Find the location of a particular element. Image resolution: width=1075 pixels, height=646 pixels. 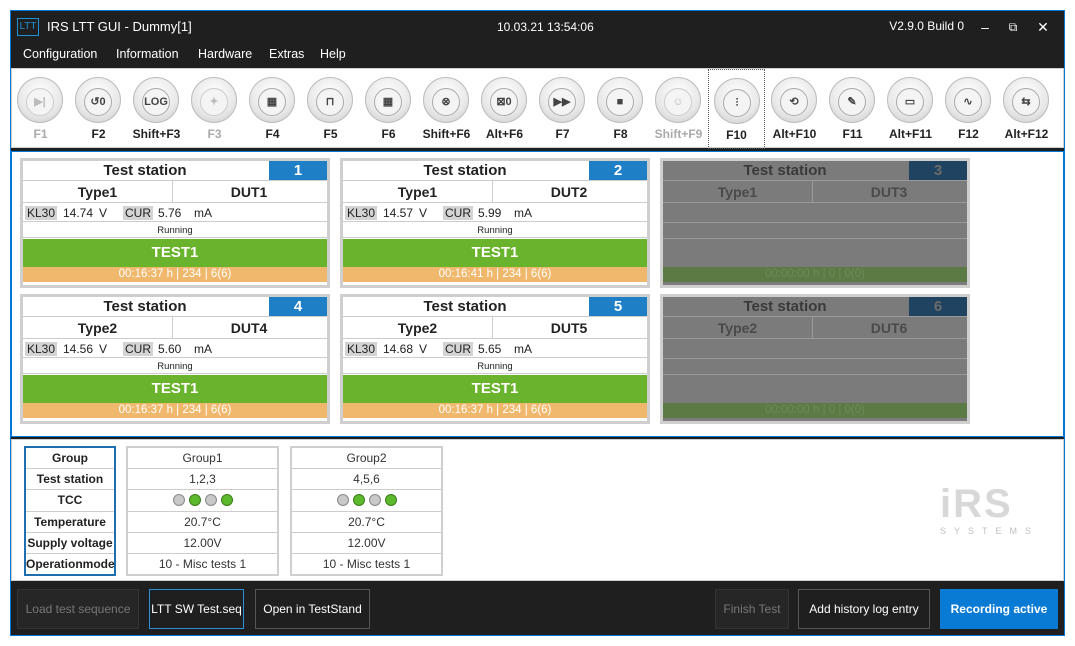

stop-icon: ■ is located at coordinates (620, 100).